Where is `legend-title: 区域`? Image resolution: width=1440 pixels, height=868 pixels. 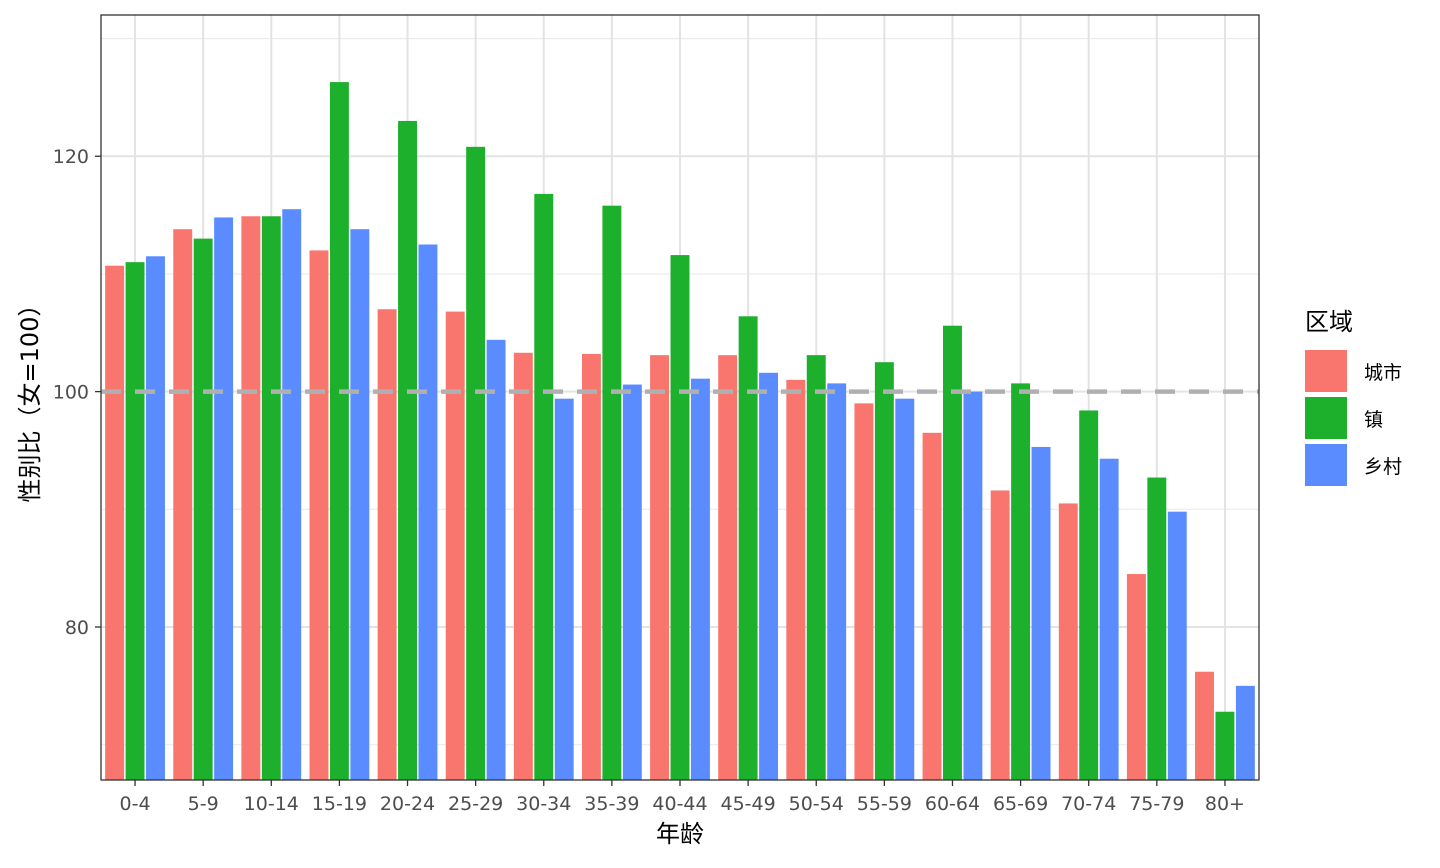
legend-title: 区域 is located at coordinates (1329, 322).